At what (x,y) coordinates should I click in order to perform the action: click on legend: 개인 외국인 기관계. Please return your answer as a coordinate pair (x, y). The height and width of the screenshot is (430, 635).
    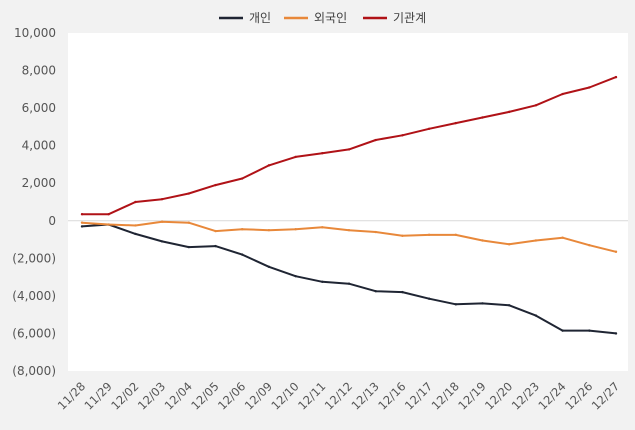
    Looking at the image, I should click on (322, 18).